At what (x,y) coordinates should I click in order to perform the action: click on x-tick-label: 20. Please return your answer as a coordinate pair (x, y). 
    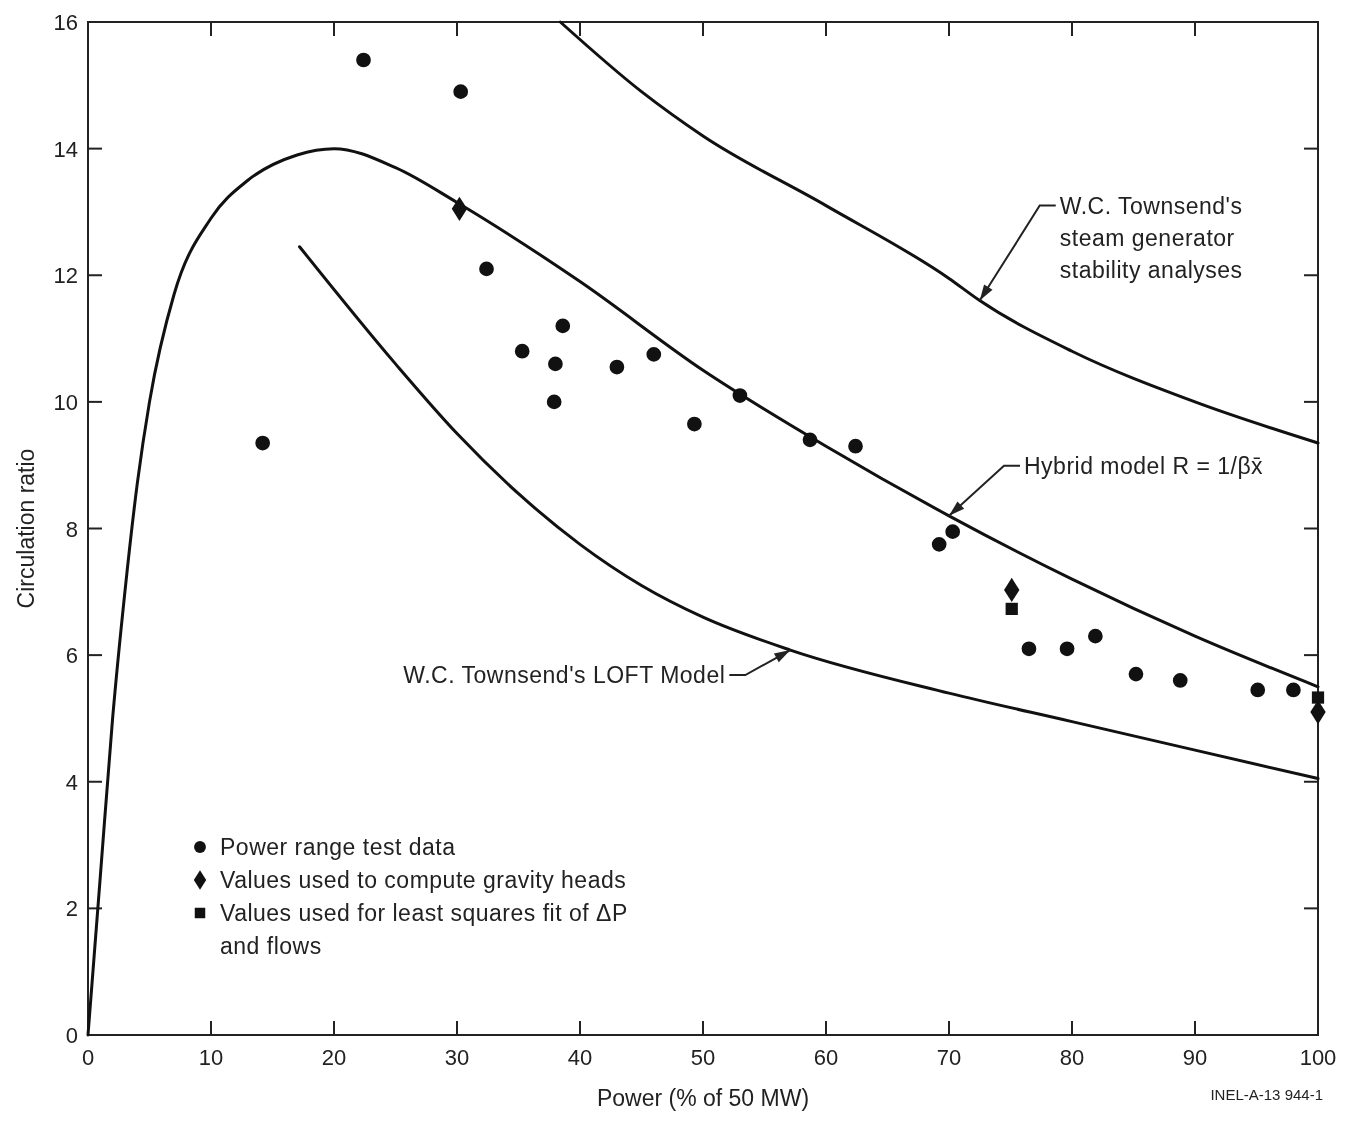
    Looking at the image, I should click on (334, 1057).